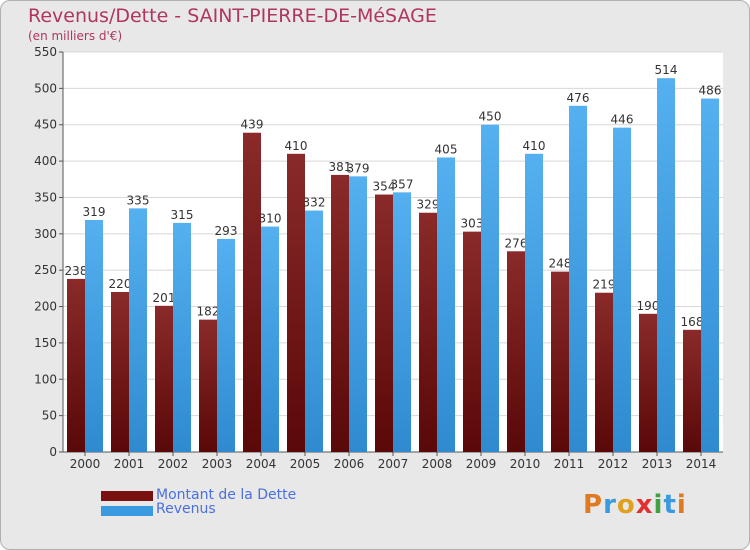  I want to click on x-tick-label: 2009, so click(481, 464).